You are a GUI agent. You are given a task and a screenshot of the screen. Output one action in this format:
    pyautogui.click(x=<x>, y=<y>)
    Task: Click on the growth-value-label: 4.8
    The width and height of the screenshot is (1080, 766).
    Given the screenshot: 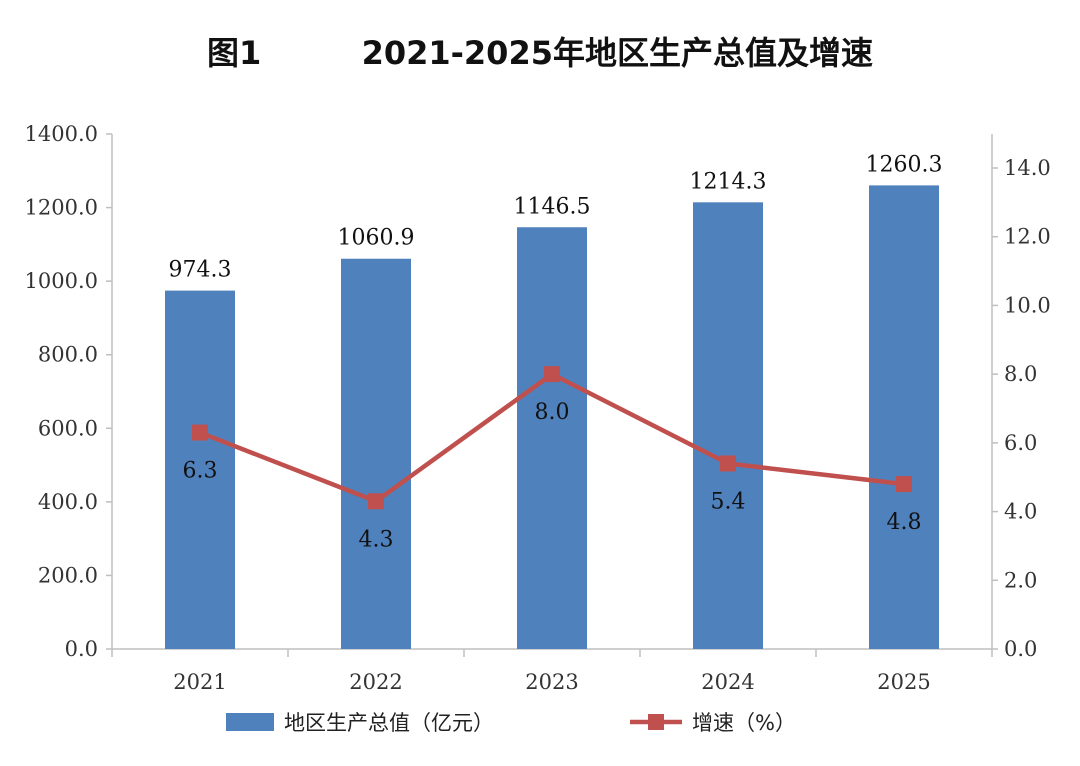 What is the action you would take?
    pyautogui.click(x=904, y=522)
    